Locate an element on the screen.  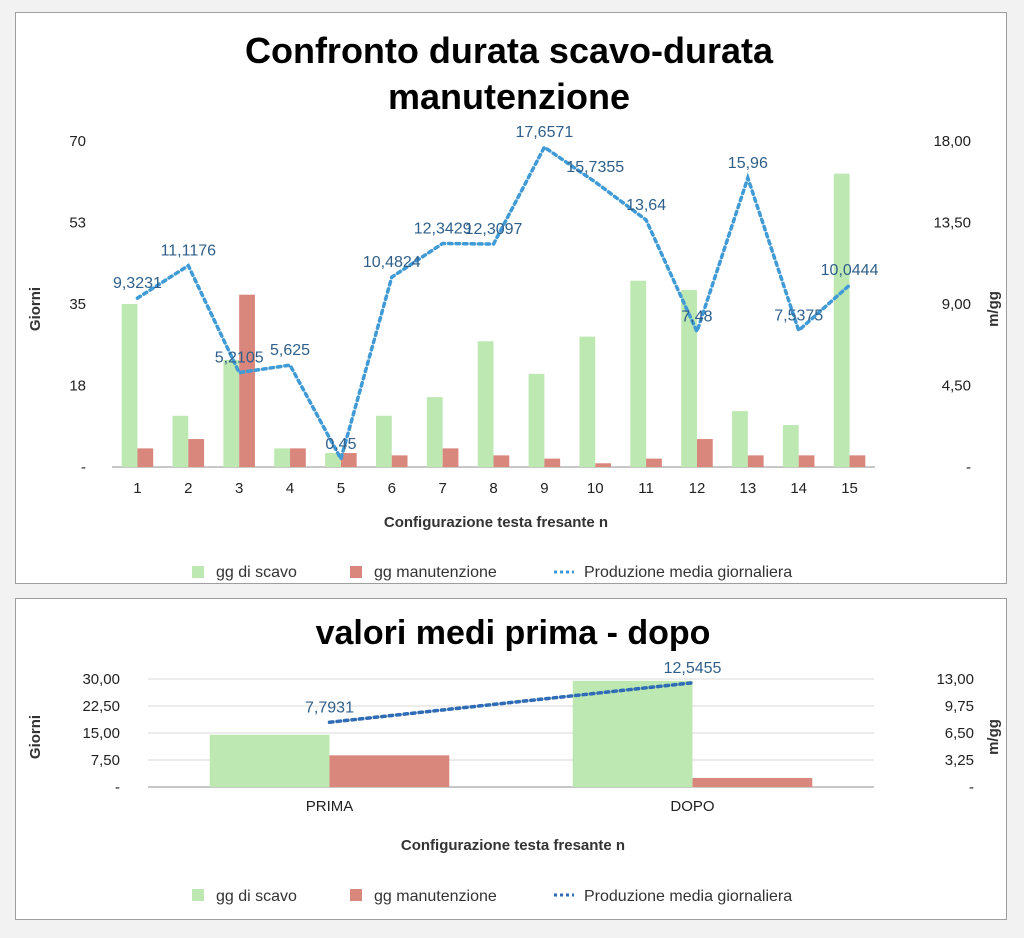
x-tick-label: 11 is located at coordinates (646, 488).